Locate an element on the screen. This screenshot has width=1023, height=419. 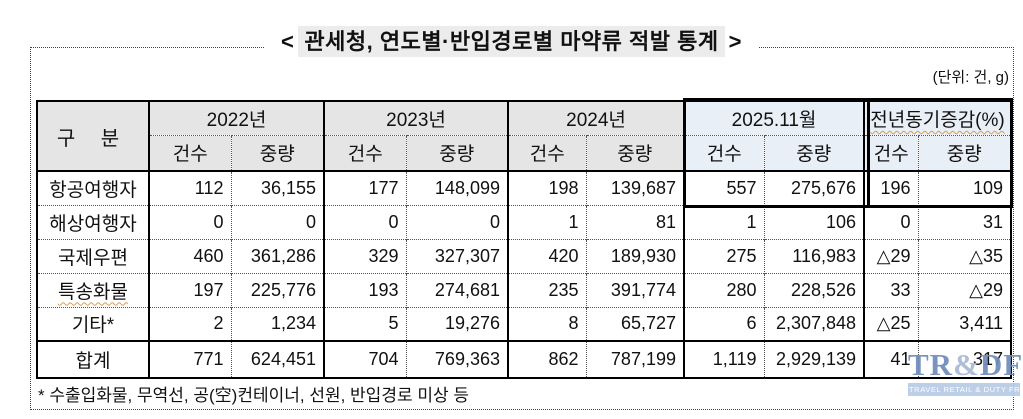
title-open-bracket: < is located at coordinates (288, 41).